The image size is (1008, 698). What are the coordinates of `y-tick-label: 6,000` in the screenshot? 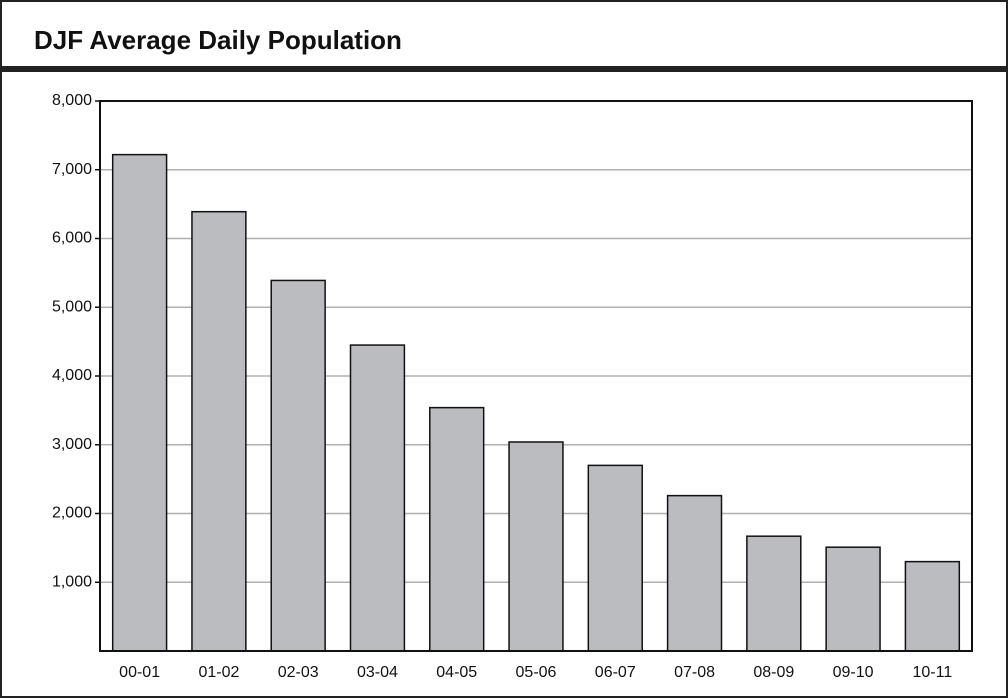 It's located at (72, 238).